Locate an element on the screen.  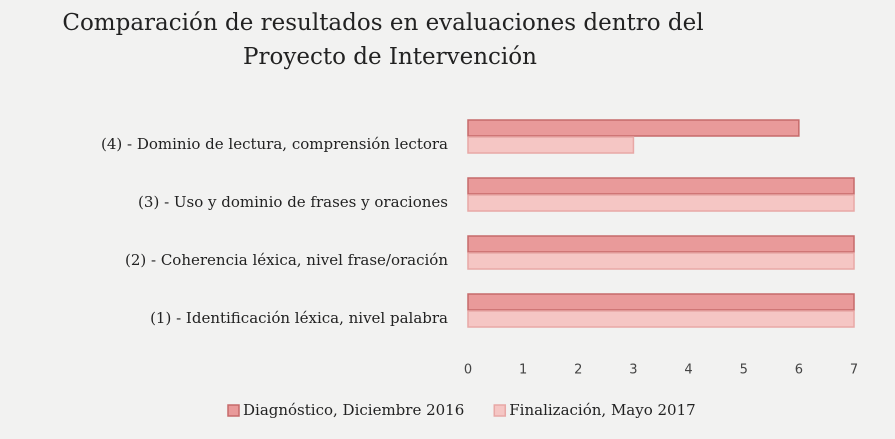
x-tick-label: 3 is located at coordinates (633, 370).